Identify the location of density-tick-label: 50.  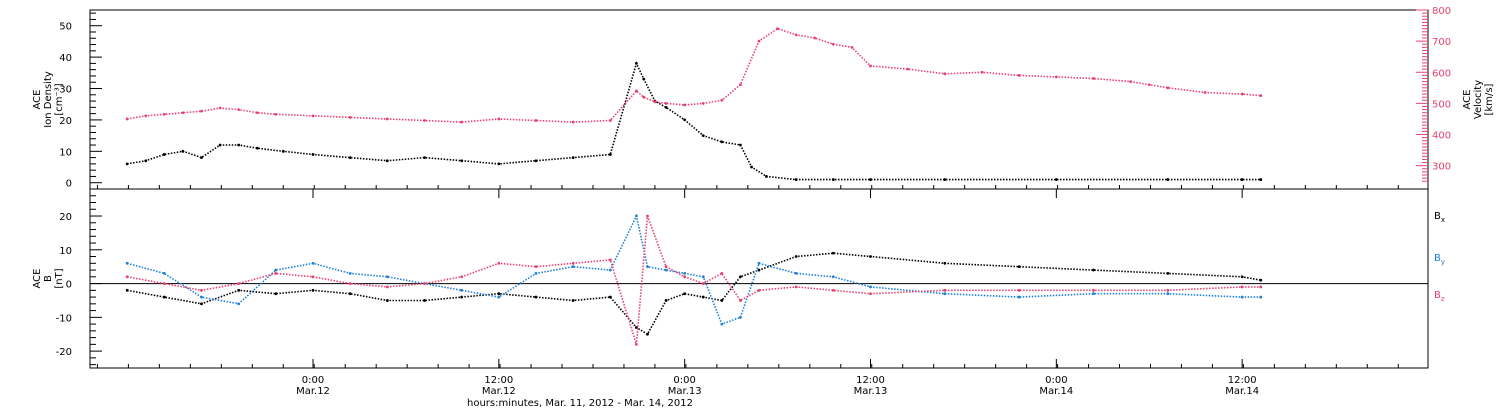
(65, 27).